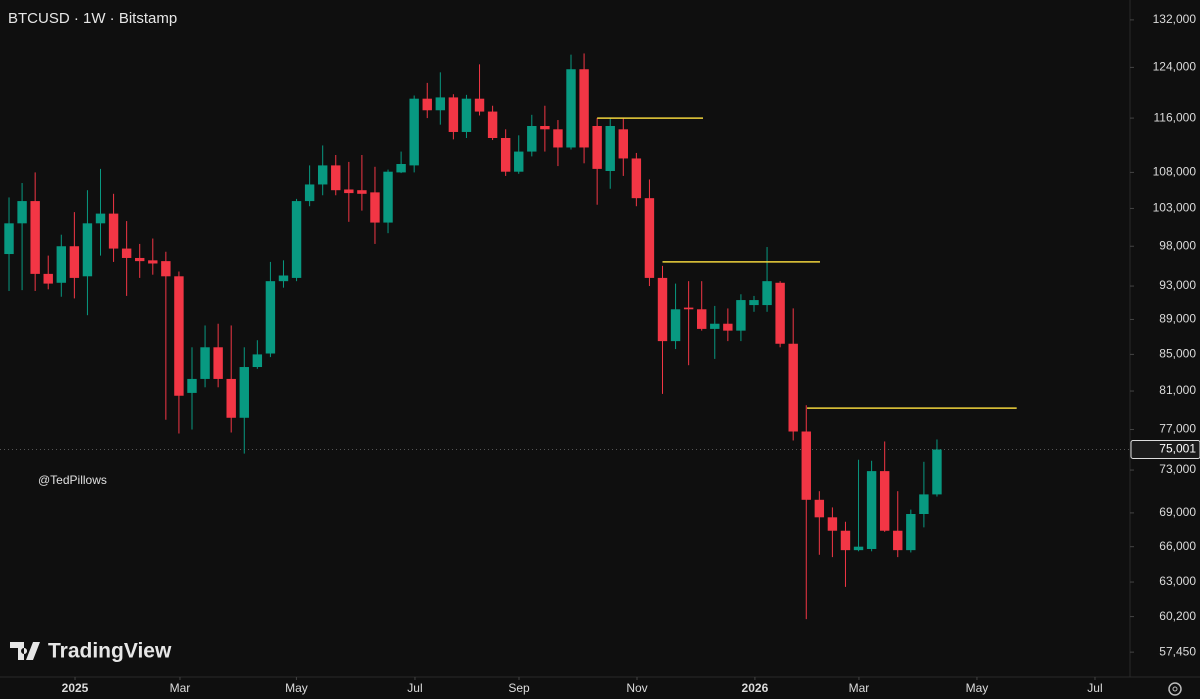  What do you see at coordinates (72, 480) in the screenshot?
I see `author-watermark: @TedPillows` at bounding box center [72, 480].